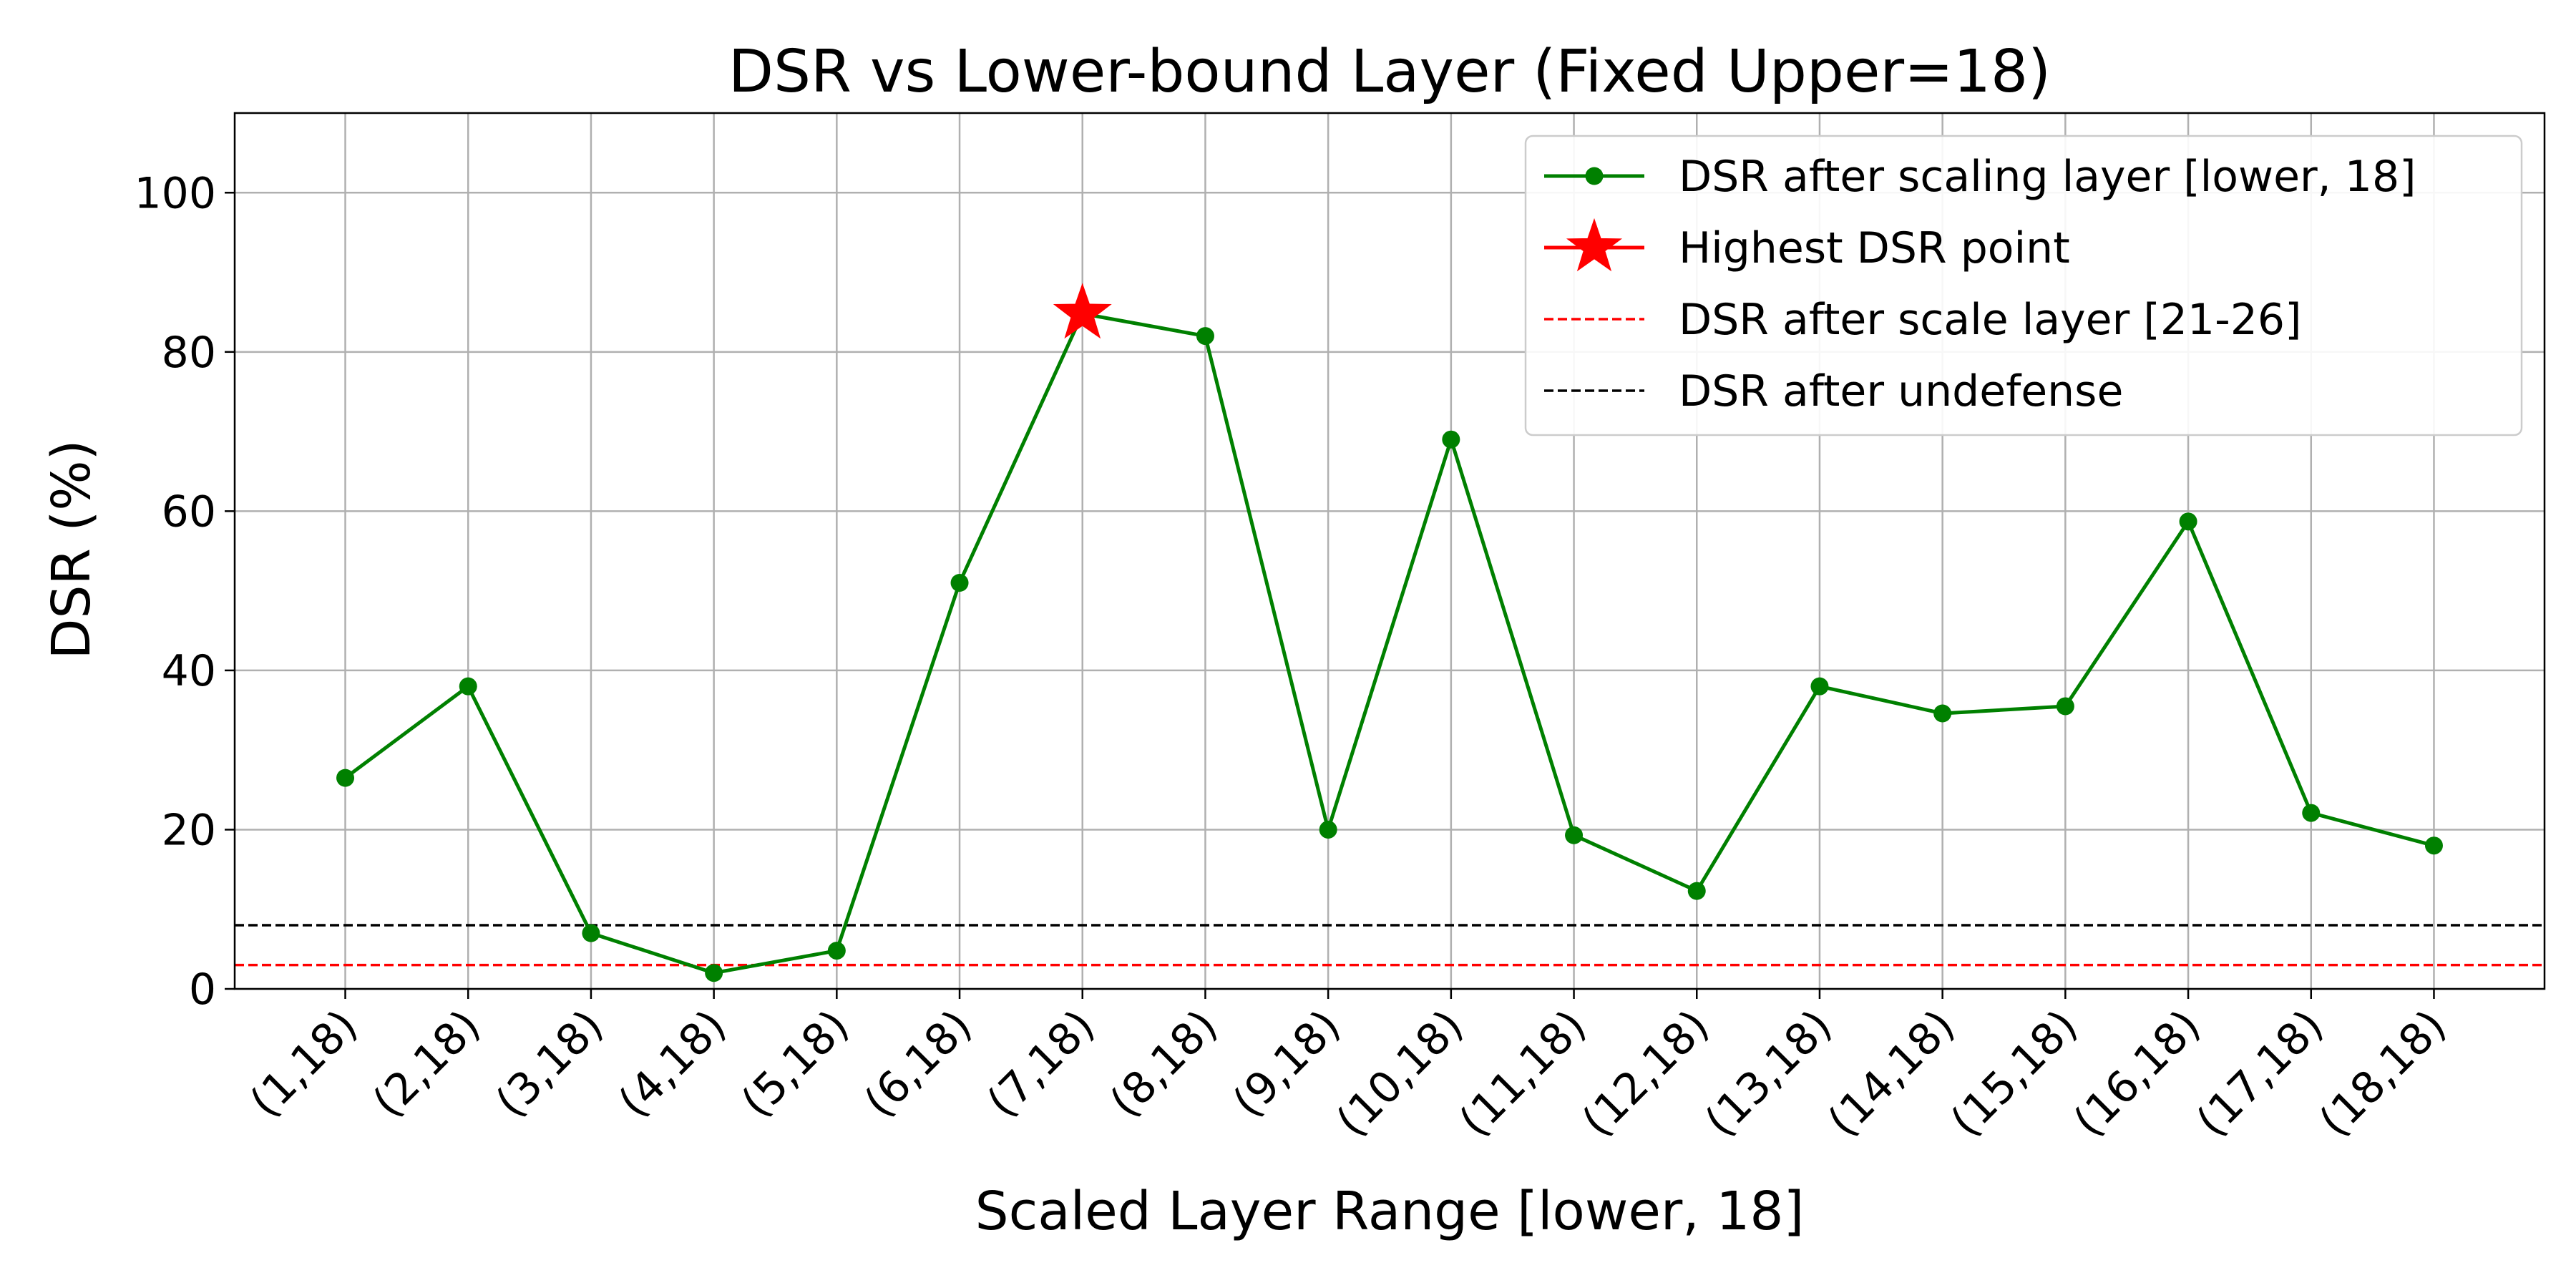 The width and height of the screenshot is (2576, 1288). I want to click on y-tick-label: 0, so click(202, 990).